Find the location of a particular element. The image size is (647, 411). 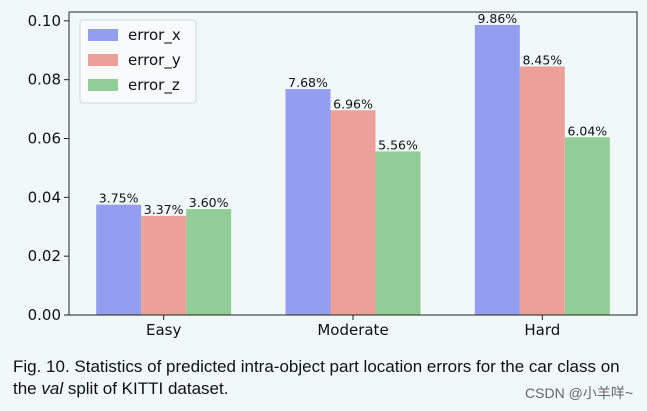

data-label-error_z-easy: 3.60% is located at coordinates (209, 202).